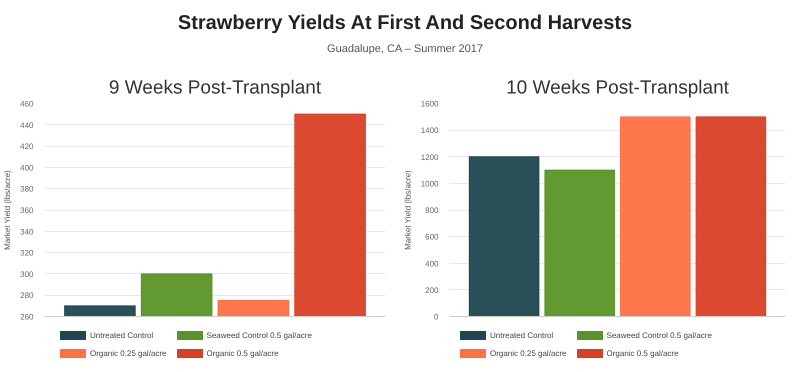  What do you see at coordinates (27, 189) in the screenshot?
I see `y-tick-label: 380` at bounding box center [27, 189].